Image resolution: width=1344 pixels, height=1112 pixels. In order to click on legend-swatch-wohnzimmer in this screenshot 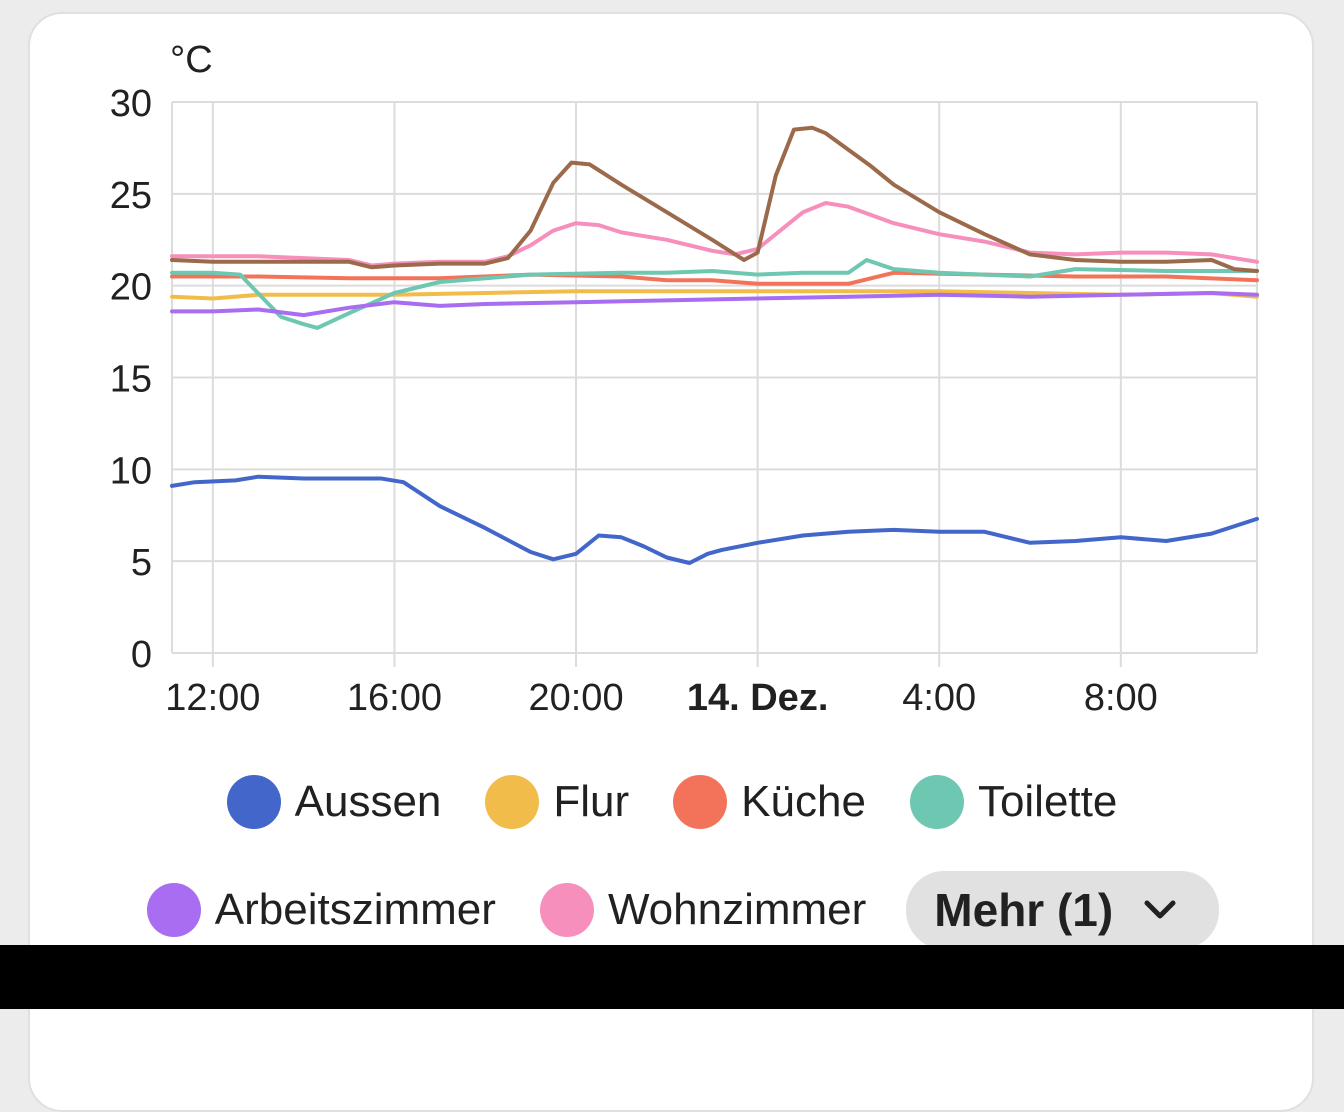, I will do `click(566, 910)`.